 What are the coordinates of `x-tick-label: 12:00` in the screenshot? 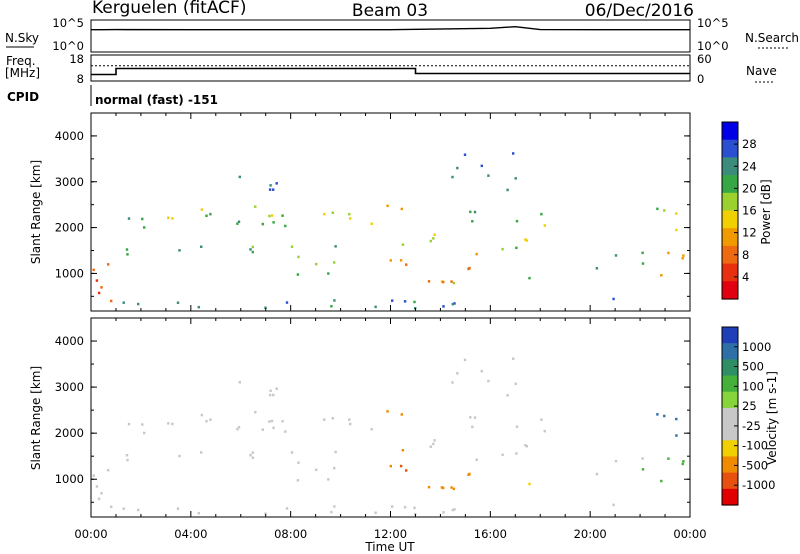 It's located at (390, 534).